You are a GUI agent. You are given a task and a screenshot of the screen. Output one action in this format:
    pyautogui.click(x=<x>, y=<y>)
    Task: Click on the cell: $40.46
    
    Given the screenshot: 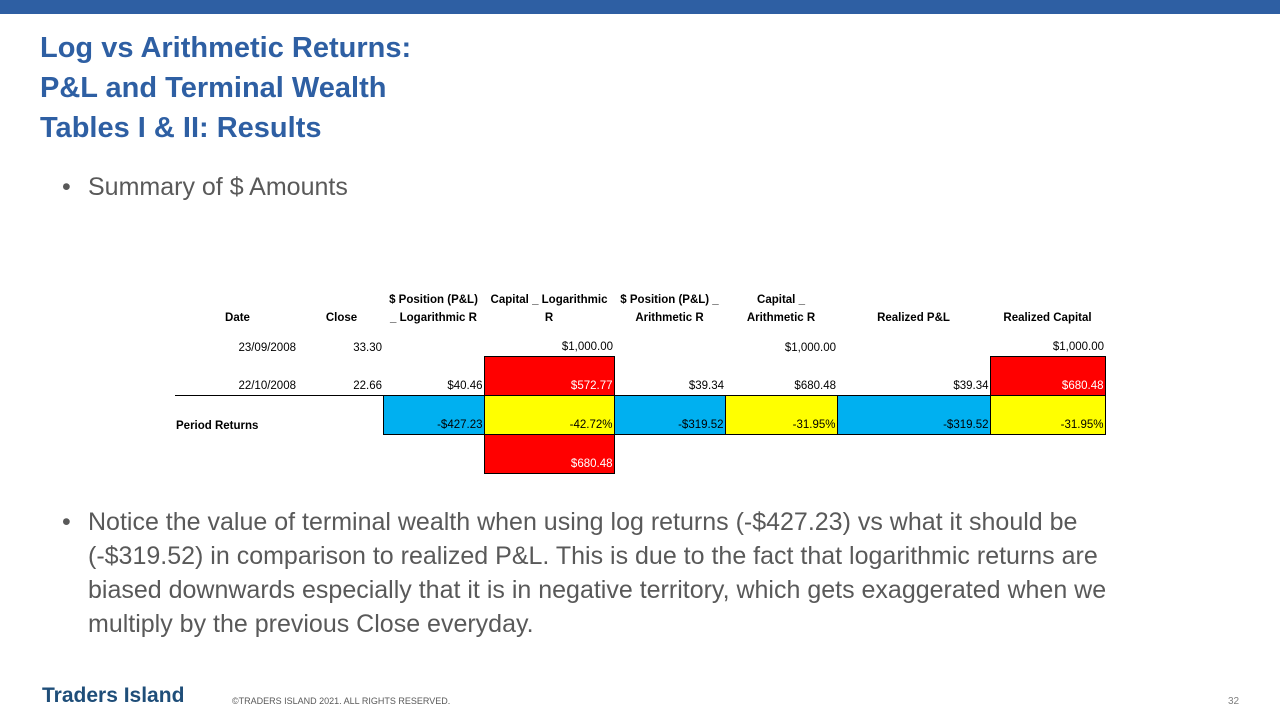 What is the action you would take?
    pyautogui.click(x=465, y=386)
    